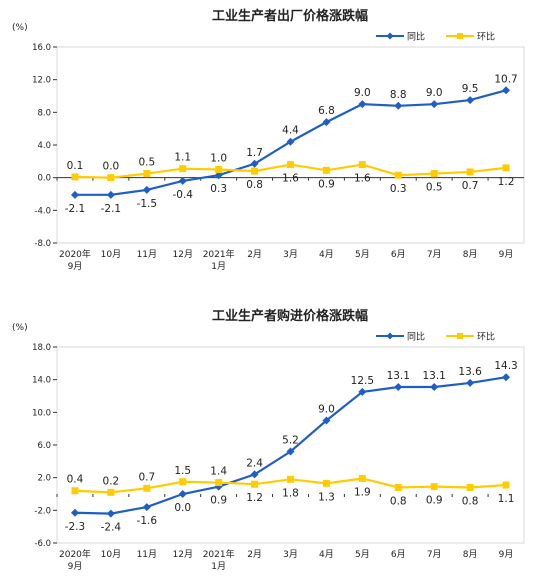  I want to click on chart-title: 工业生产者出厂价格涨跌幅, so click(290, 16).